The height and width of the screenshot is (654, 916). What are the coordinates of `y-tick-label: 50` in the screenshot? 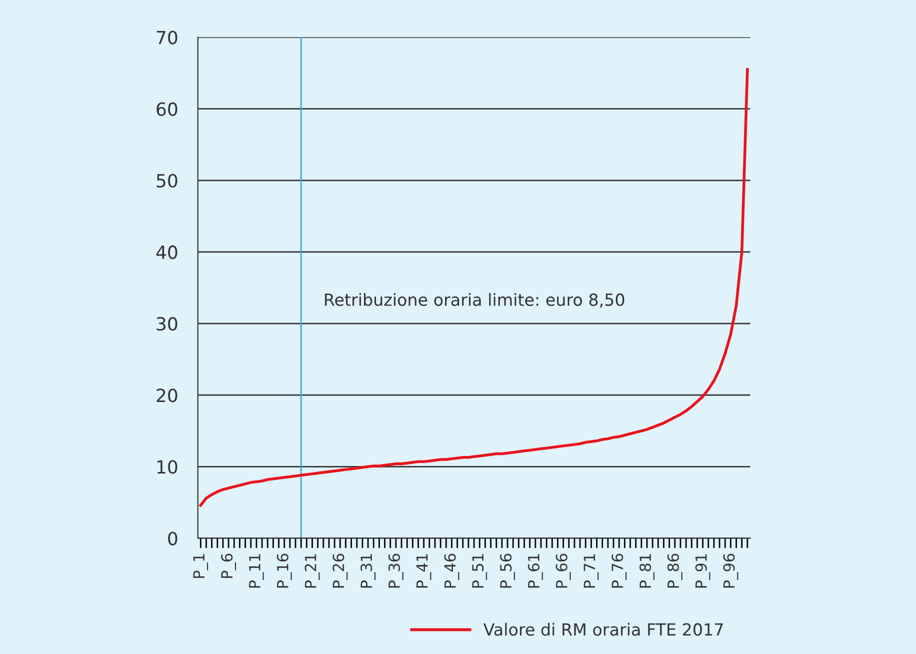 It's located at (167, 181).